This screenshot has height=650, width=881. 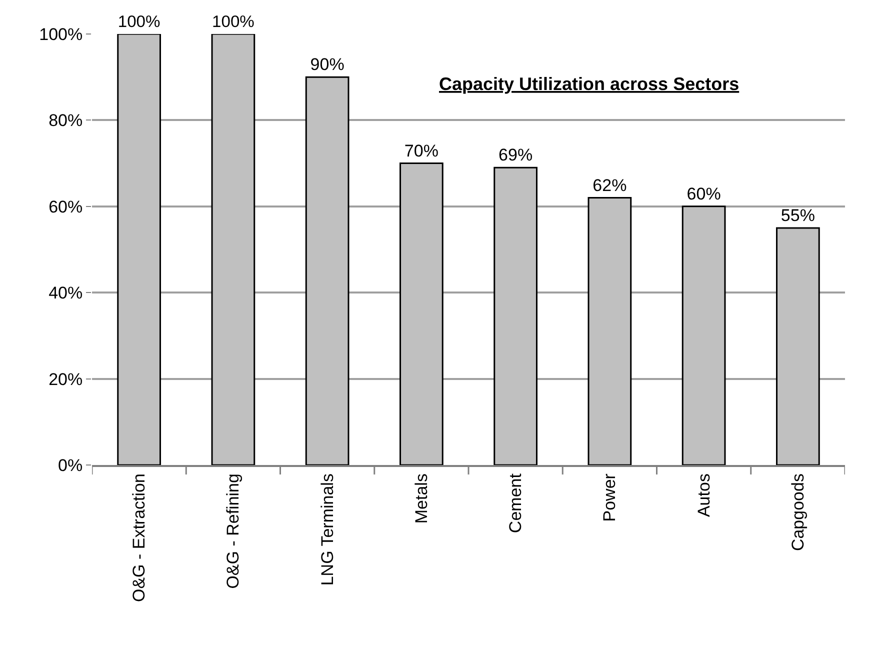 What do you see at coordinates (327, 64) in the screenshot?
I see `data-label: 90%` at bounding box center [327, 64].